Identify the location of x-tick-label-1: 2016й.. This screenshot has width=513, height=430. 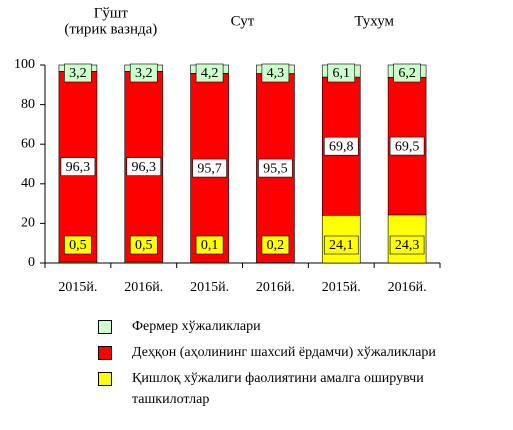
(143, 287).